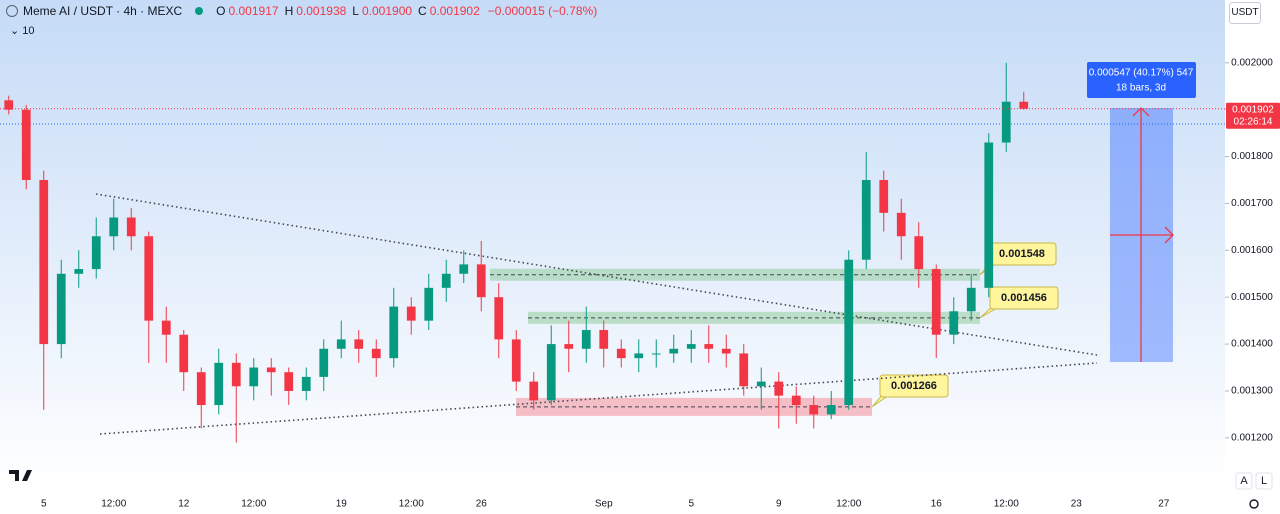  I want to click on x-tick-label: 9, so click(779, 504).